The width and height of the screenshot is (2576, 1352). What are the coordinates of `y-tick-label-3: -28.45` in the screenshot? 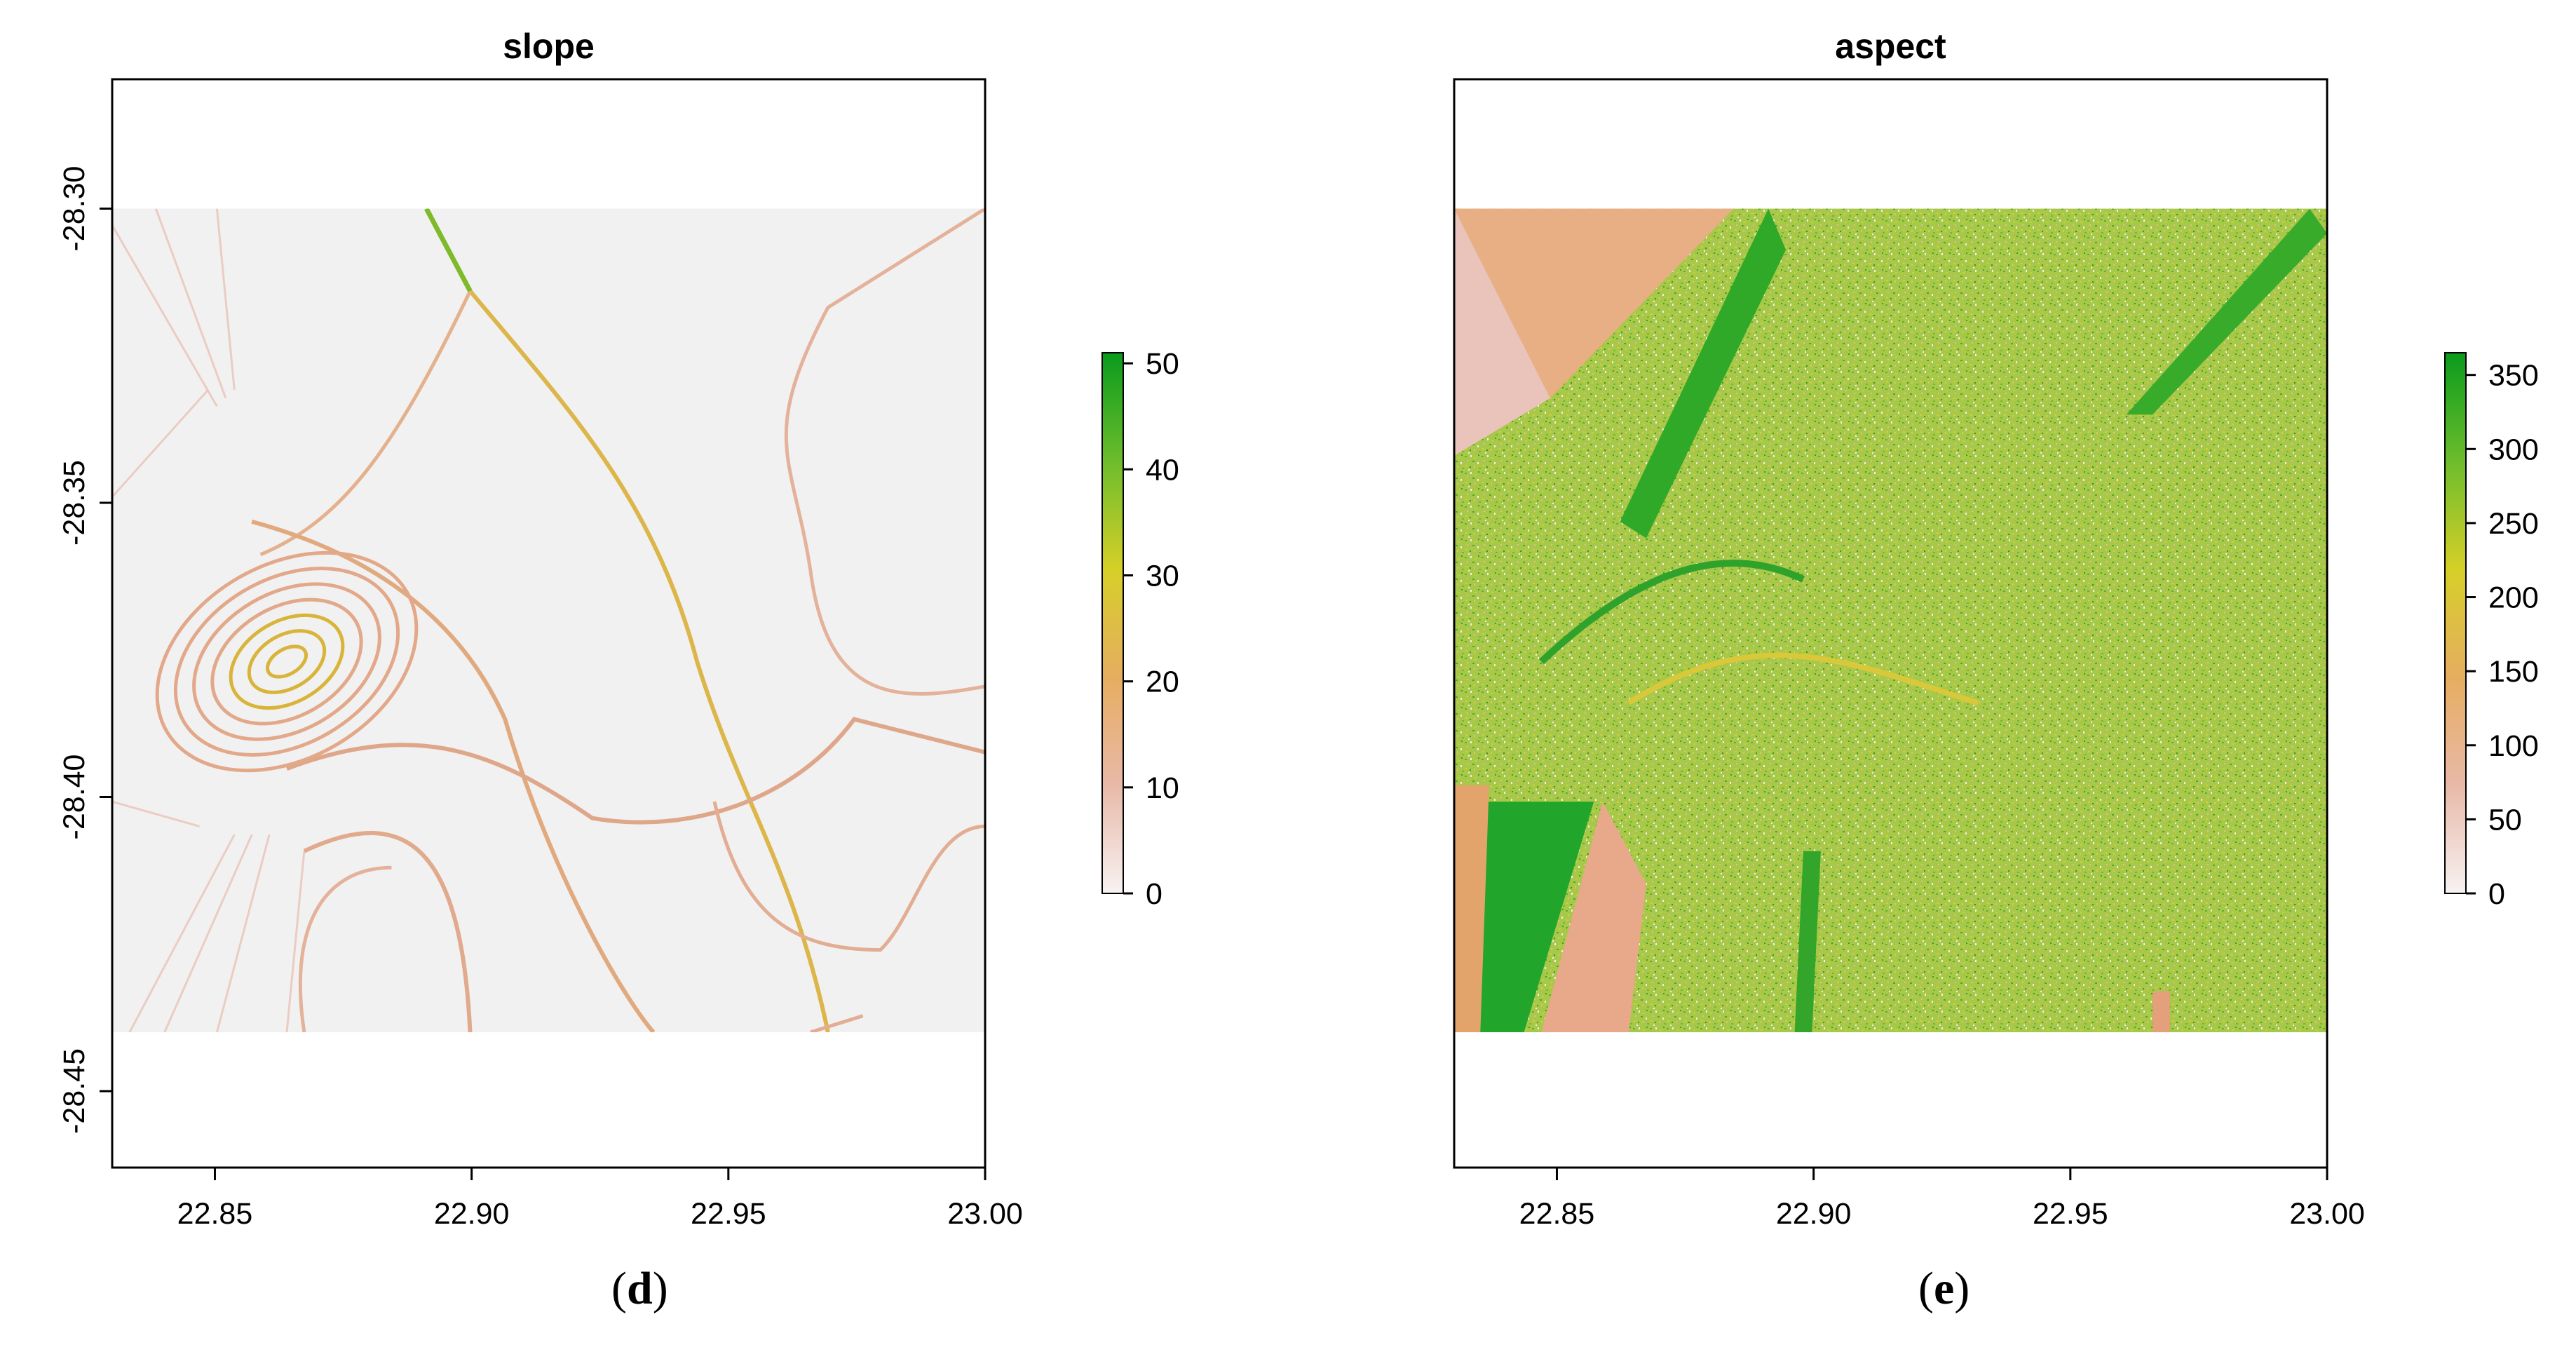 It's located at (74, 1091).